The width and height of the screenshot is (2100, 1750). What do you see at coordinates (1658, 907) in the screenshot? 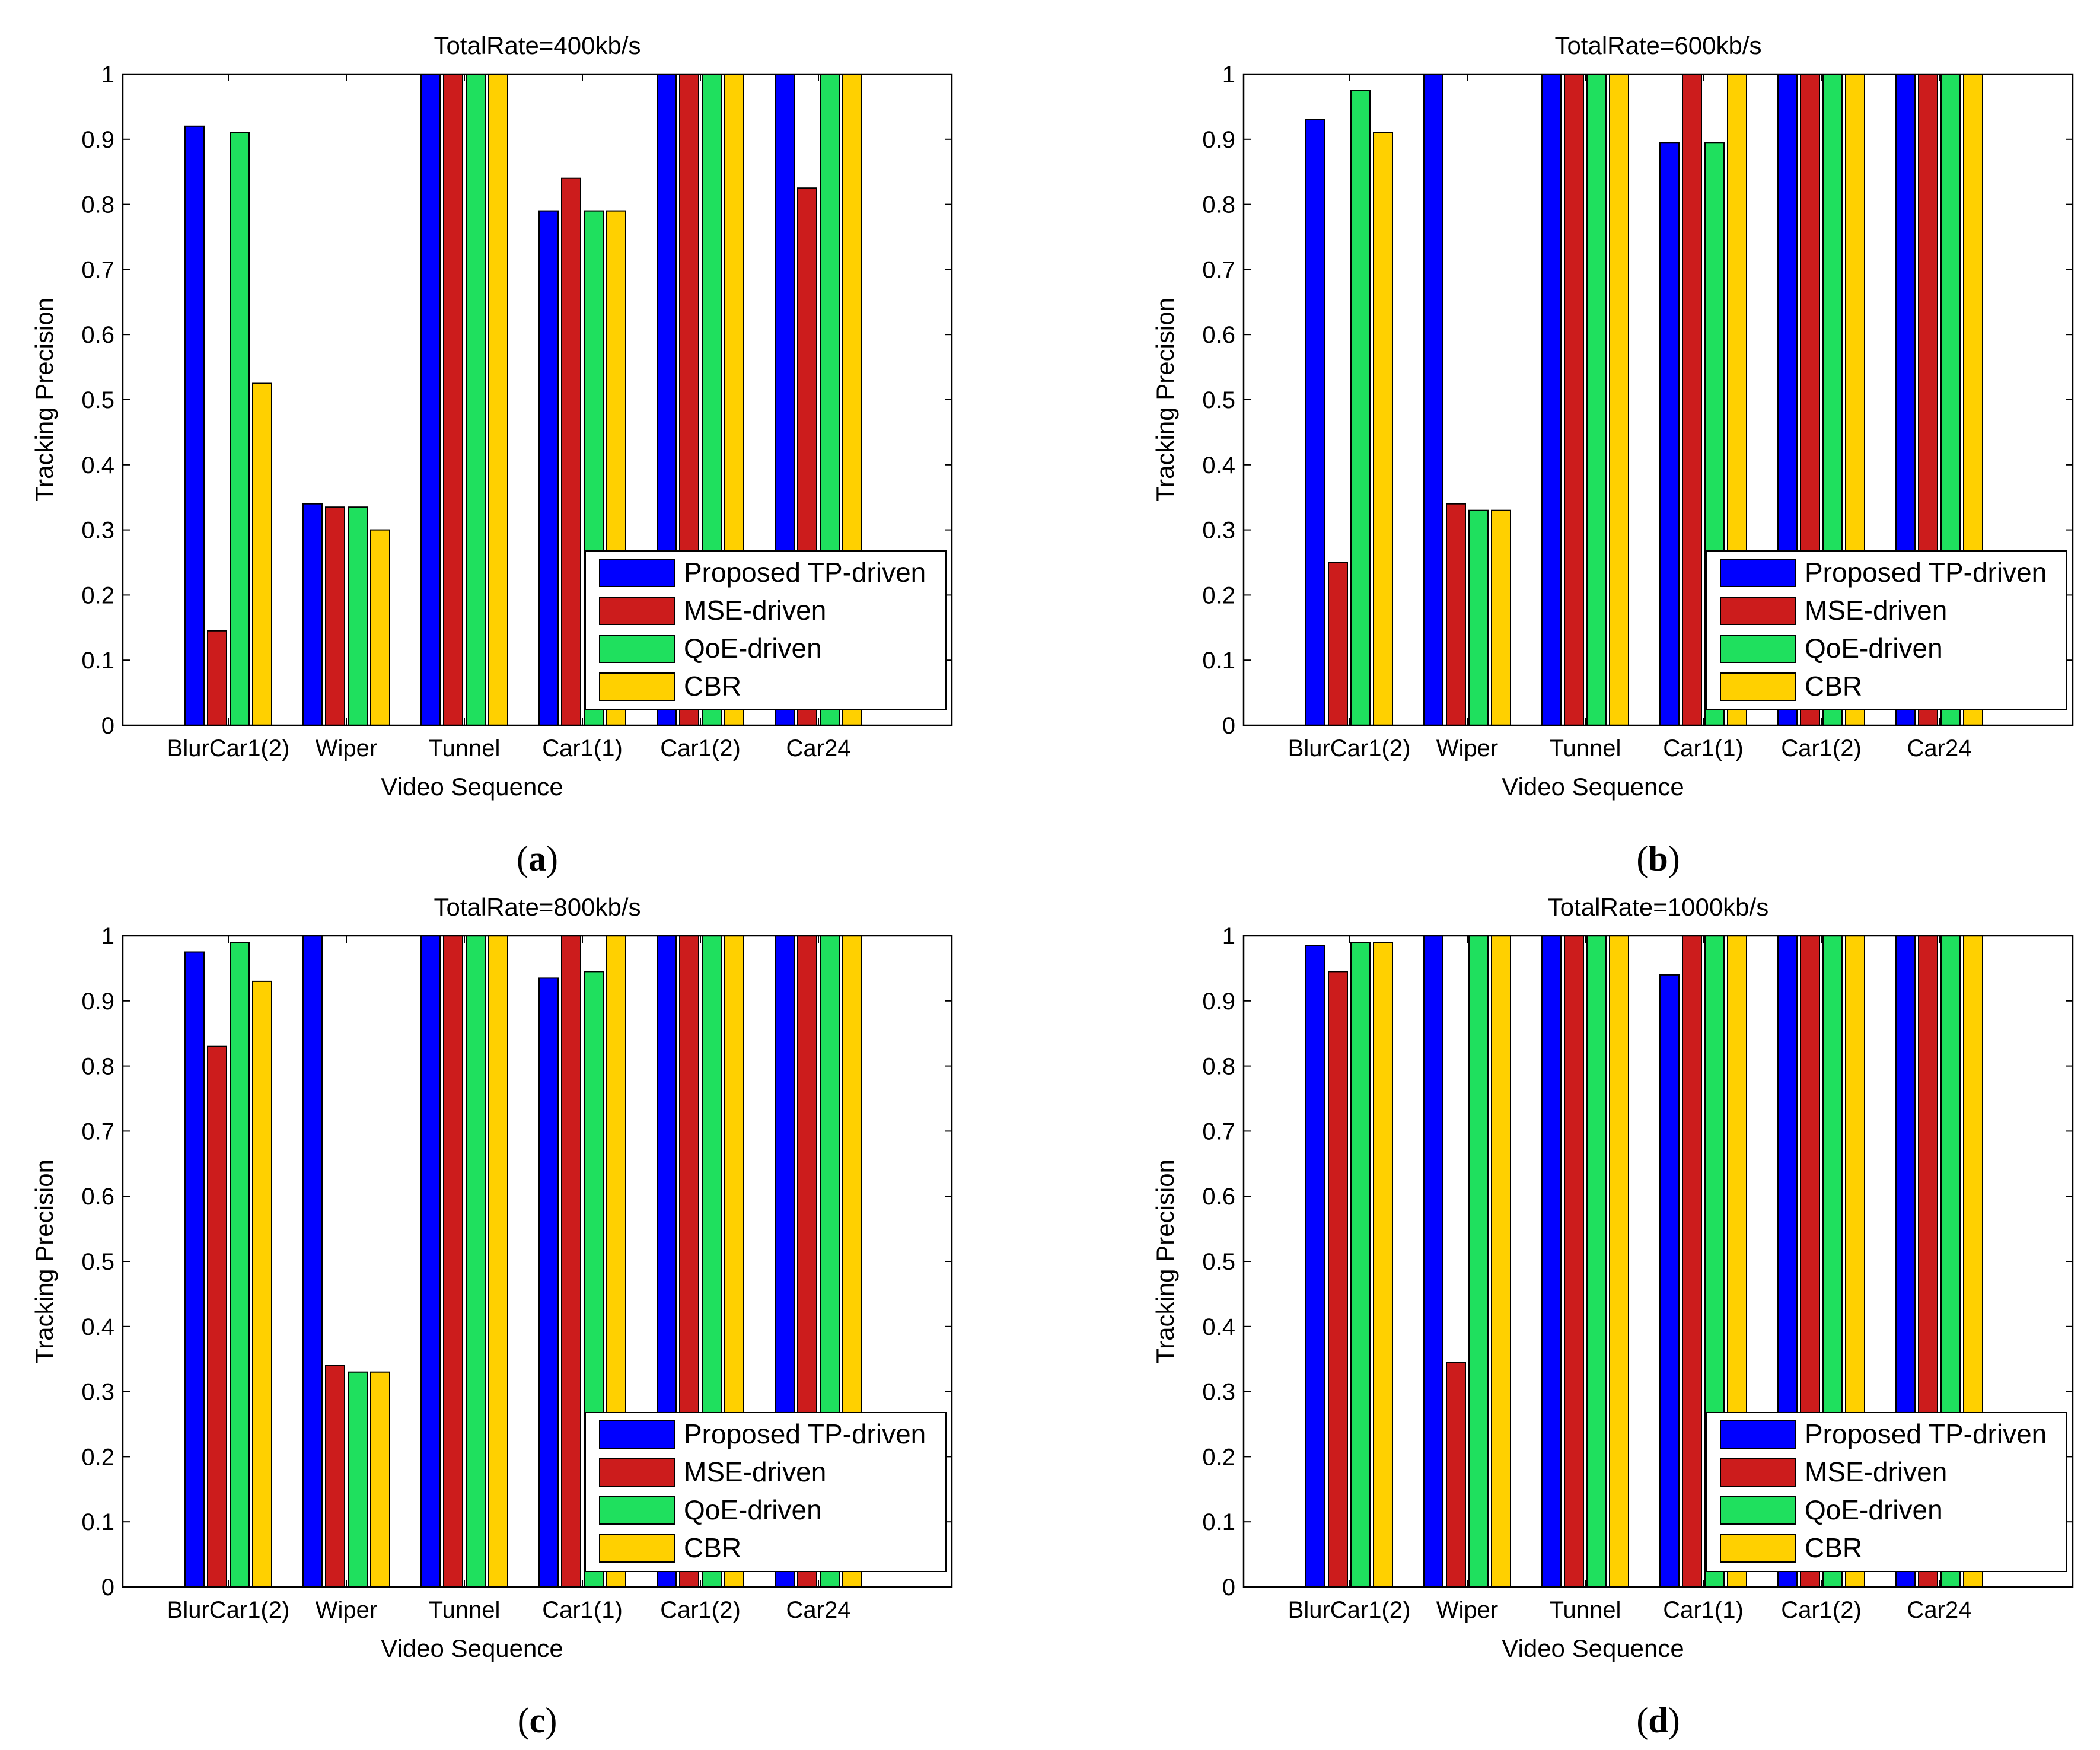
I see `chart-title: TotalRate=1000kb/s` at bounding box center [1658, 907].